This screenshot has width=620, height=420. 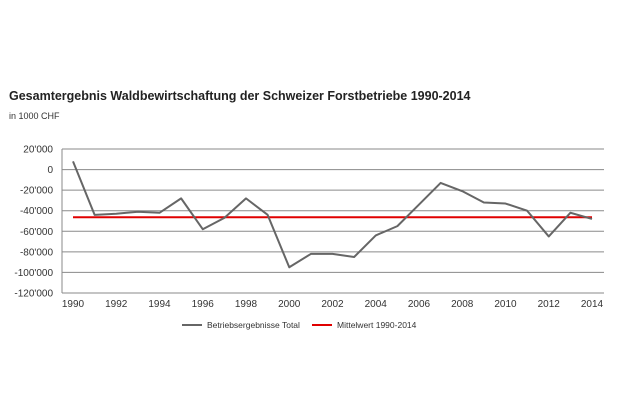 What do you see at coordinates (377, 325) in the screenshot?
I see `legend-label: Mittelwert 1990-2014` at bounding box center [377, 325].